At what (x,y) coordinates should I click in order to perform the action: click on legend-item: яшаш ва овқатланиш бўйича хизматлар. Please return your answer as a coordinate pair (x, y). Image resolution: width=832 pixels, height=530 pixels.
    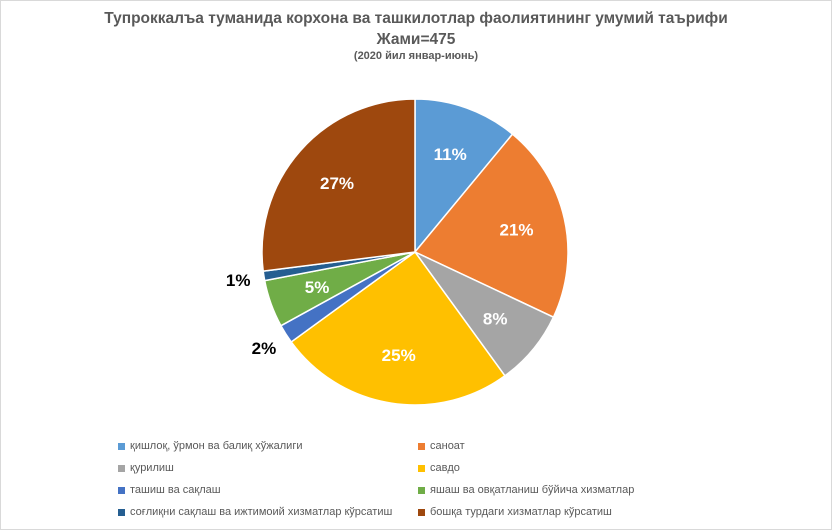
    Looking at the image, I should click on (526, 490).